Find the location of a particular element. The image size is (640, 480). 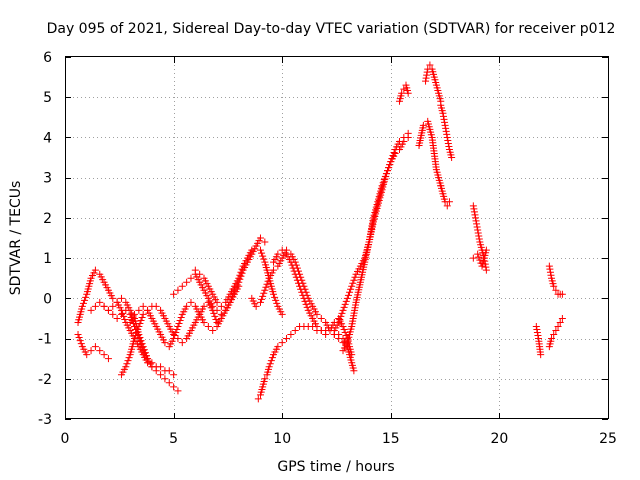

x-tick-label: 25 is located at coordinates (608, 439).